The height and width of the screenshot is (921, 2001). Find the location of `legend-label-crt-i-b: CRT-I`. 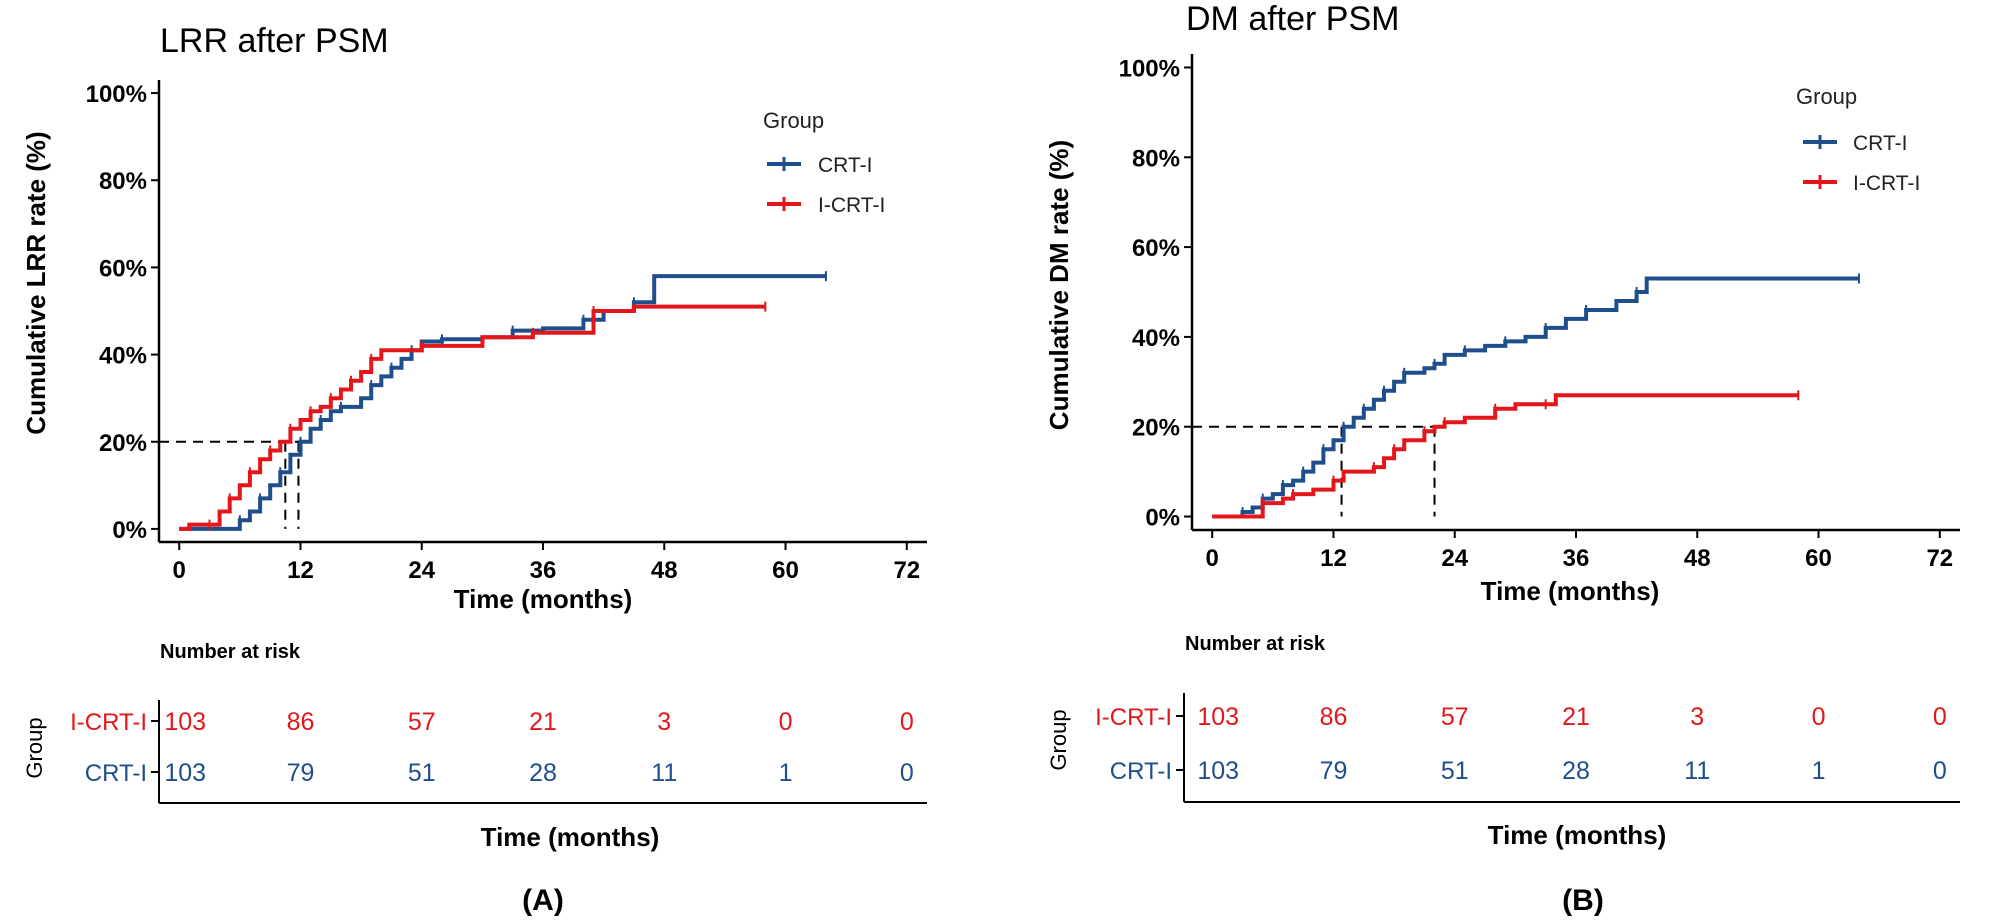

legend-label-crt-i-b: CRT-I is located at coordinates (1880, 143).